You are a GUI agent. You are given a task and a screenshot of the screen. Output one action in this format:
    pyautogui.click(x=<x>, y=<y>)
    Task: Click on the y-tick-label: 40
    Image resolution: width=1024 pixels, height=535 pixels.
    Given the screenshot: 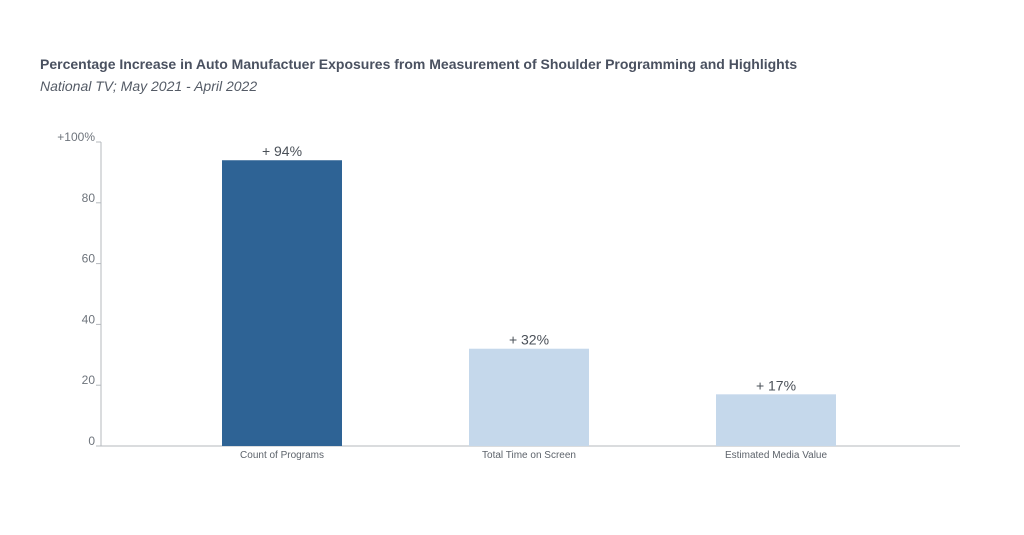 What is the action you would take?
    pyautogui.click(x=89, y=319)
    